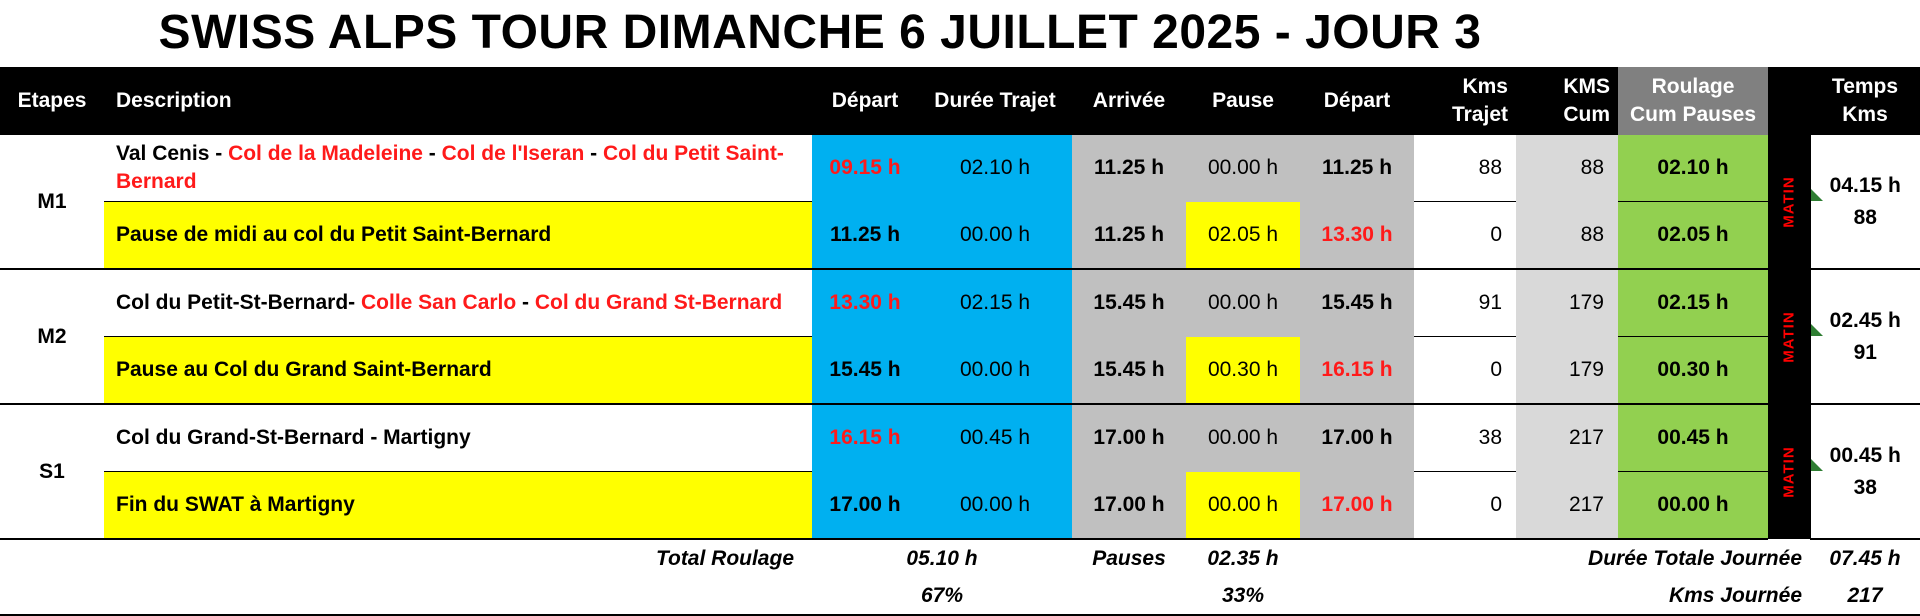 This screenshot has height=616, width=1920. What do you see at coordinates (995, 101) in the screenshot?
I see `header-duree-trajet: Durée Trajet` at bounding box center [995, 101].